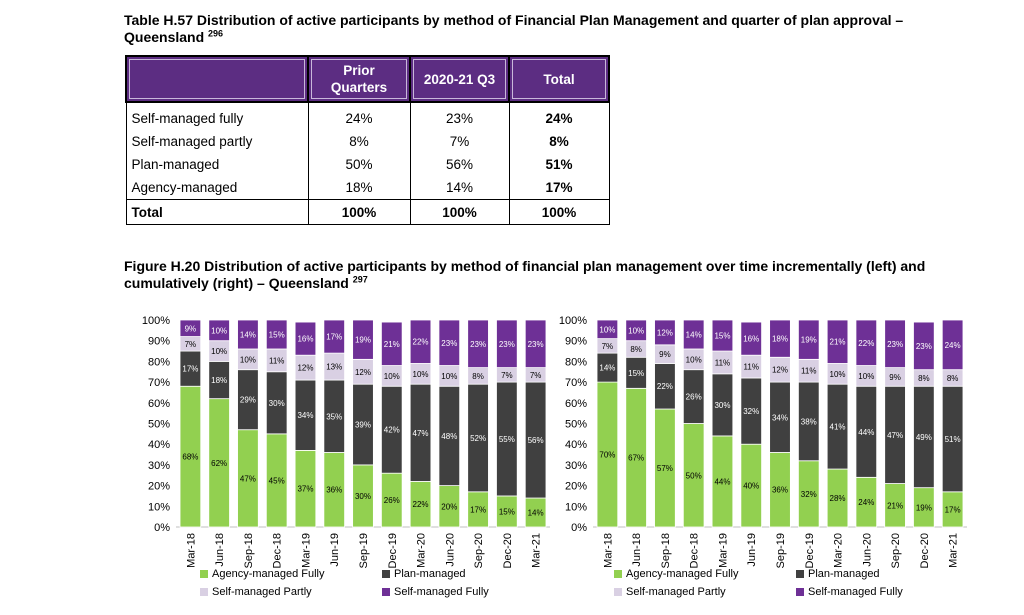  I want to click on data-label: 28%, so click(838, 498).